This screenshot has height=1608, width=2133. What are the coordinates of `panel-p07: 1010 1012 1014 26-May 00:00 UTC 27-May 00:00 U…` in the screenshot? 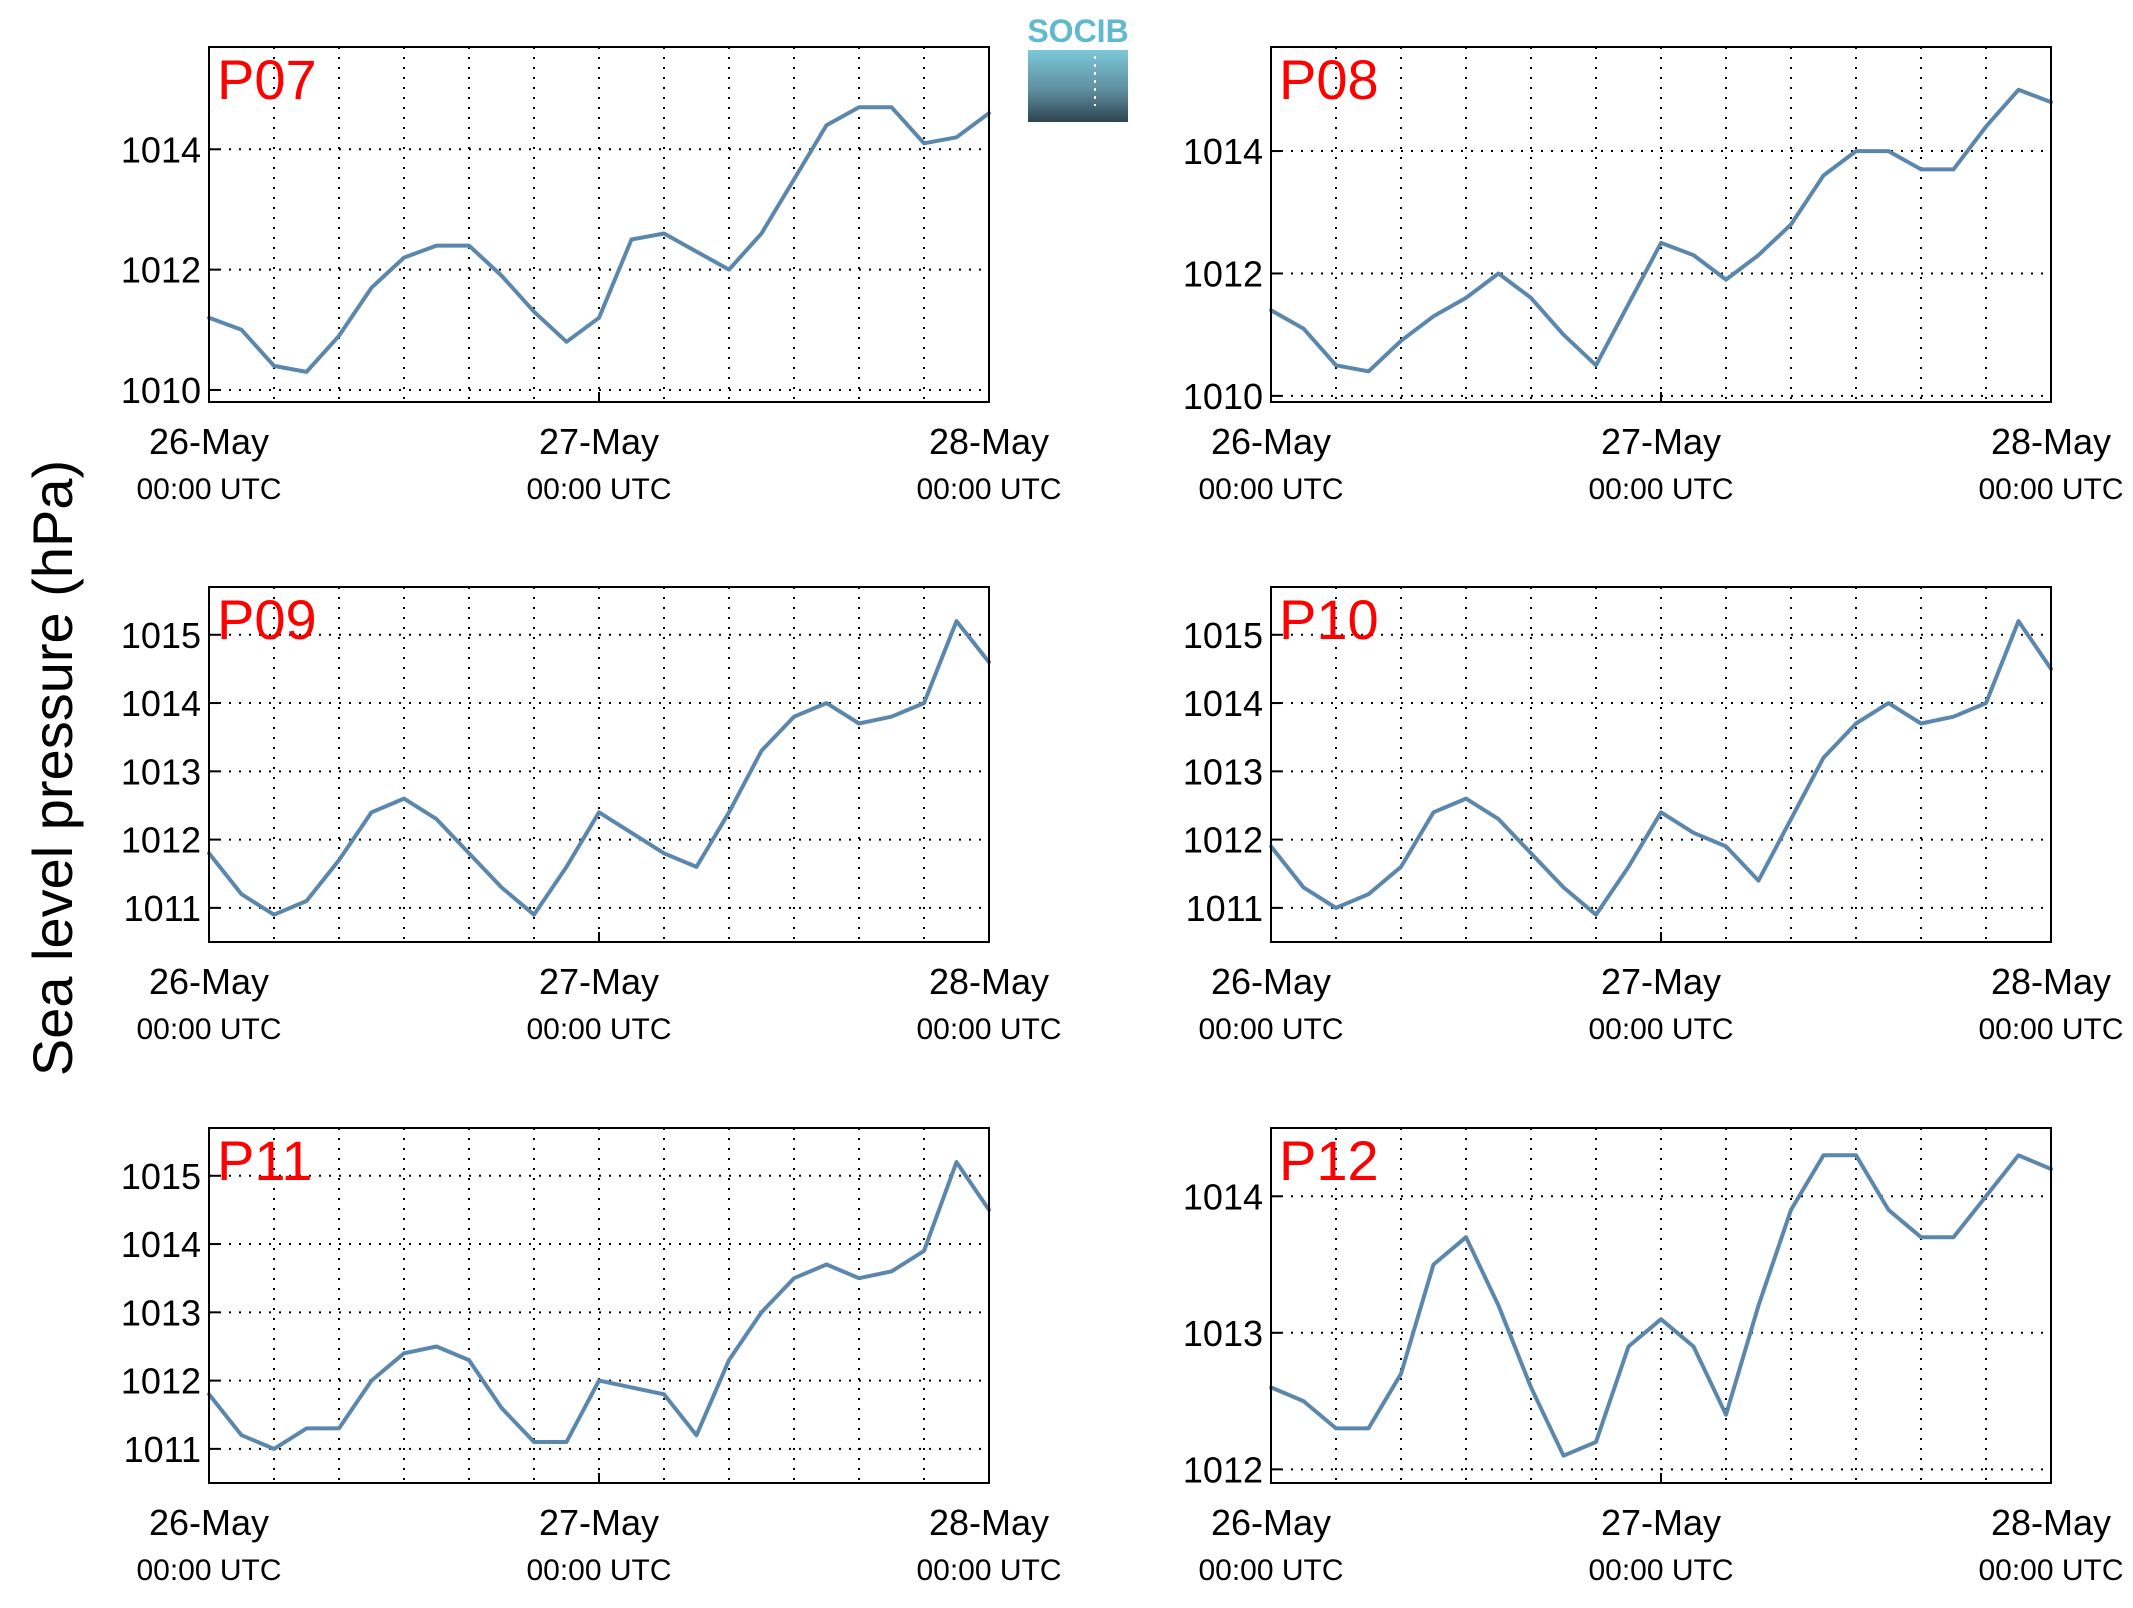 It's located at (591, 276).